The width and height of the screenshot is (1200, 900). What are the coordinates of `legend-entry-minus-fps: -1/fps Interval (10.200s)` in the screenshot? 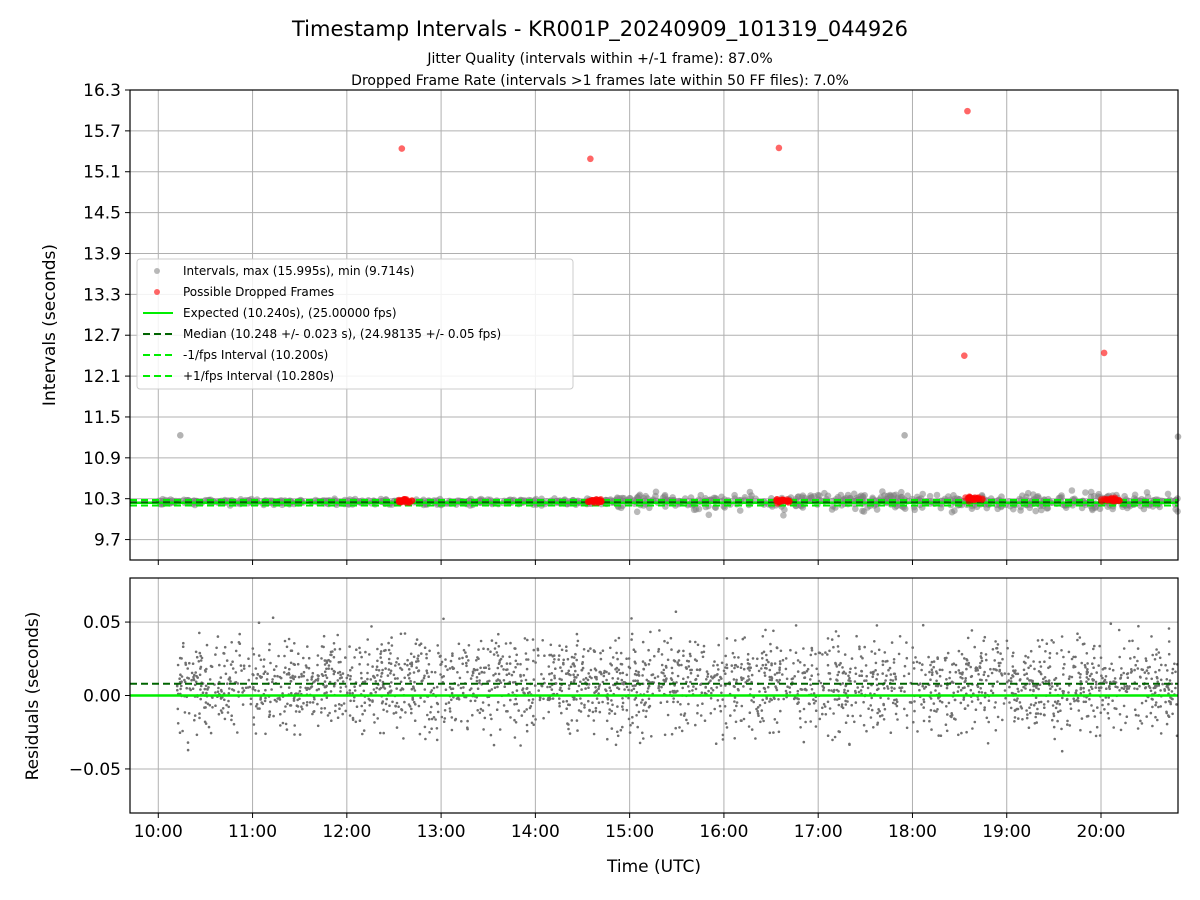 It's located at (255, 355).